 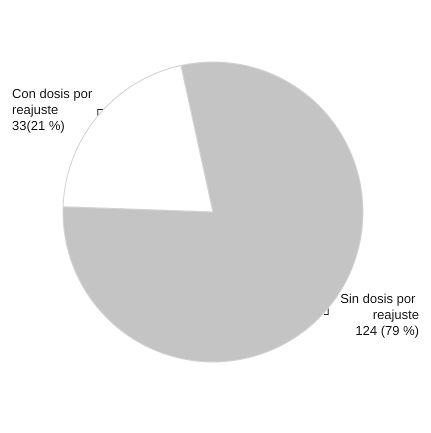 I want to click on data-label: 124 (79 %), so click(x=387, y=330).